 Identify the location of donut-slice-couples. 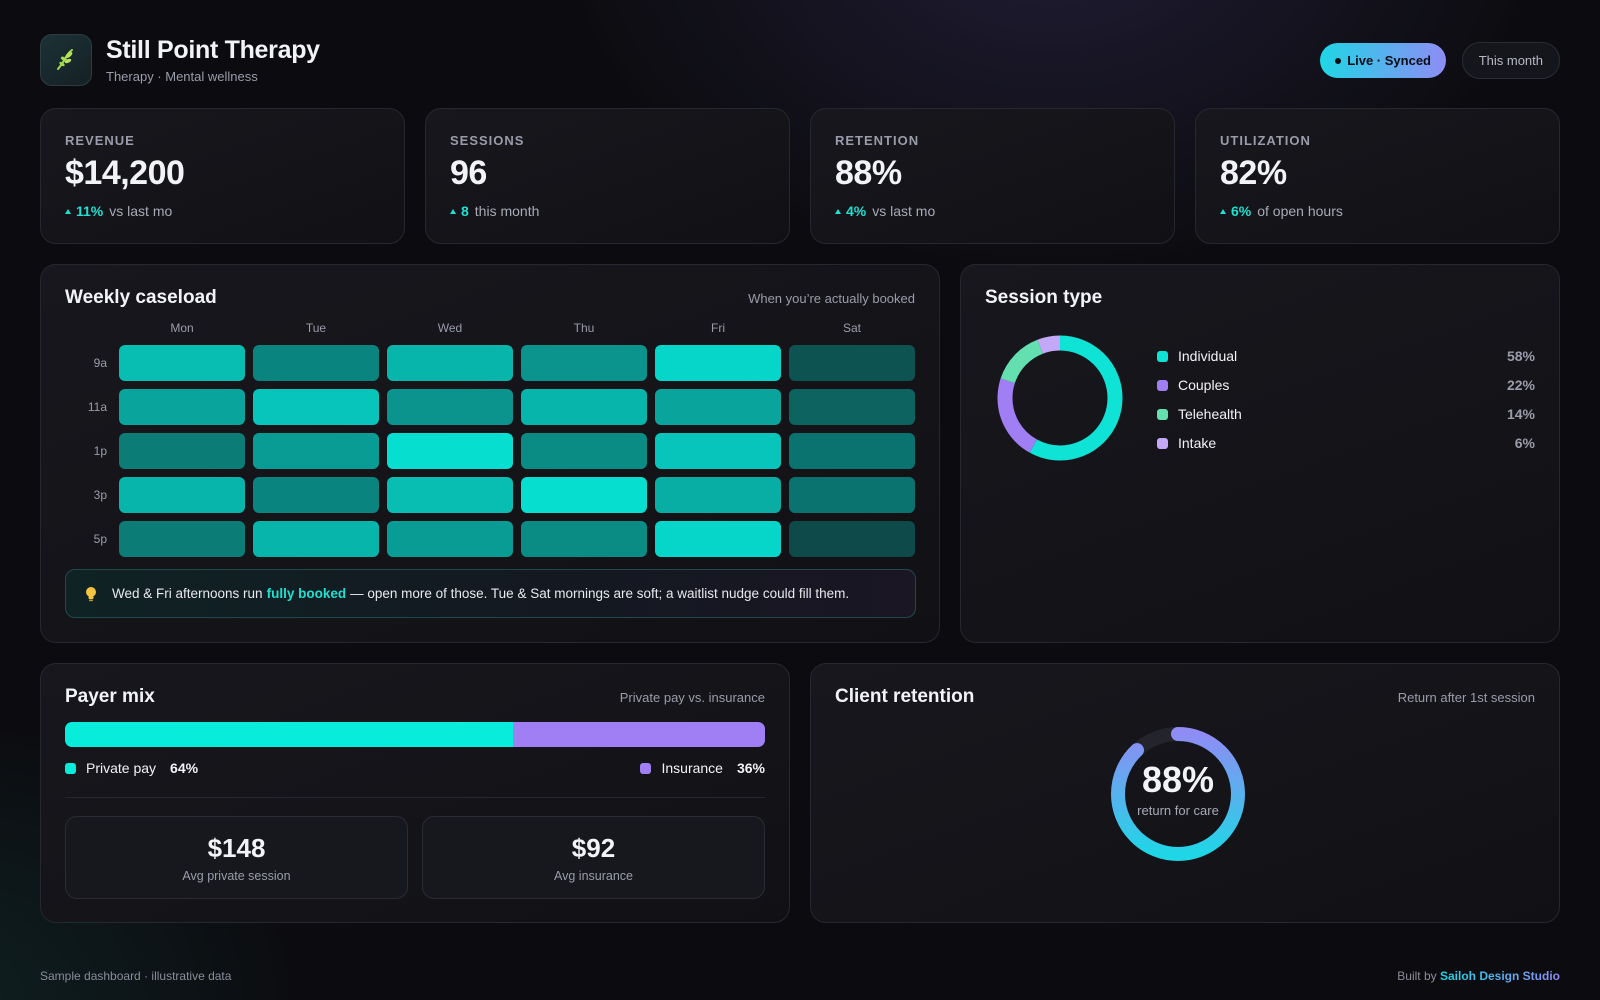
(1060, 398).